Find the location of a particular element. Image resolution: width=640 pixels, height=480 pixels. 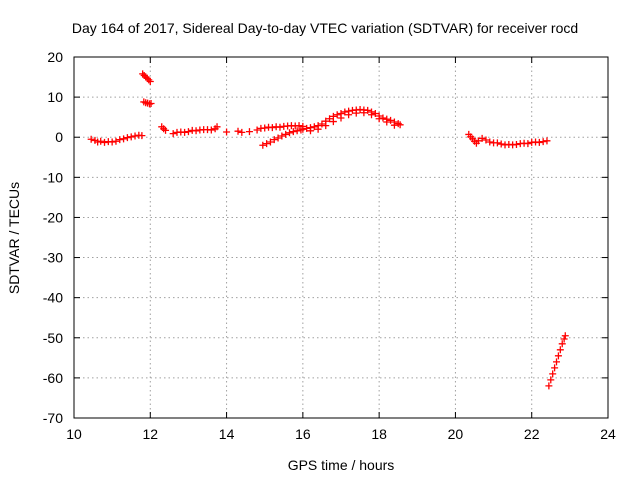

x-tick-label: 18 is located at coordinates (379, 434).